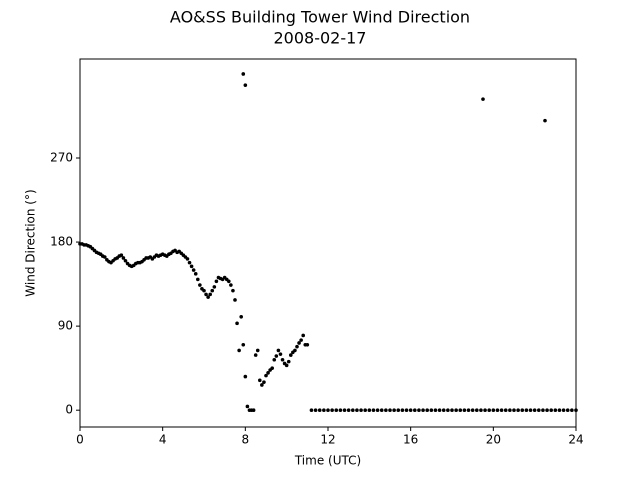 The width and height of the screenshot is (640, 480). I want to click on chart-subtitle: 2008-02-17, so click(320, 38).